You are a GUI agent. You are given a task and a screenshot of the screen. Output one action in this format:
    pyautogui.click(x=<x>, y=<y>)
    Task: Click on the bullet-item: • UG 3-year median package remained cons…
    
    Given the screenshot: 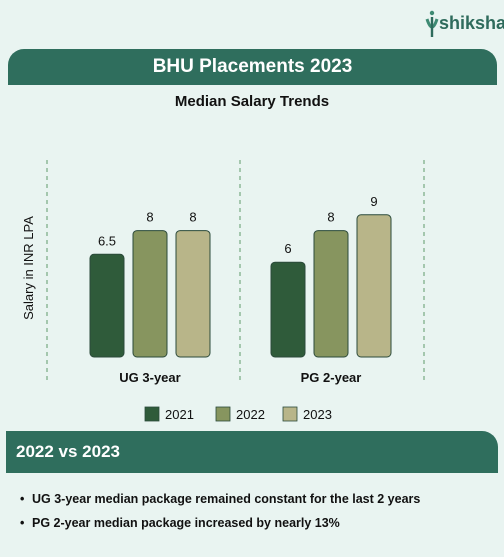 What is the action you would take?
    pyautogui.click(x=259, y=499)
    